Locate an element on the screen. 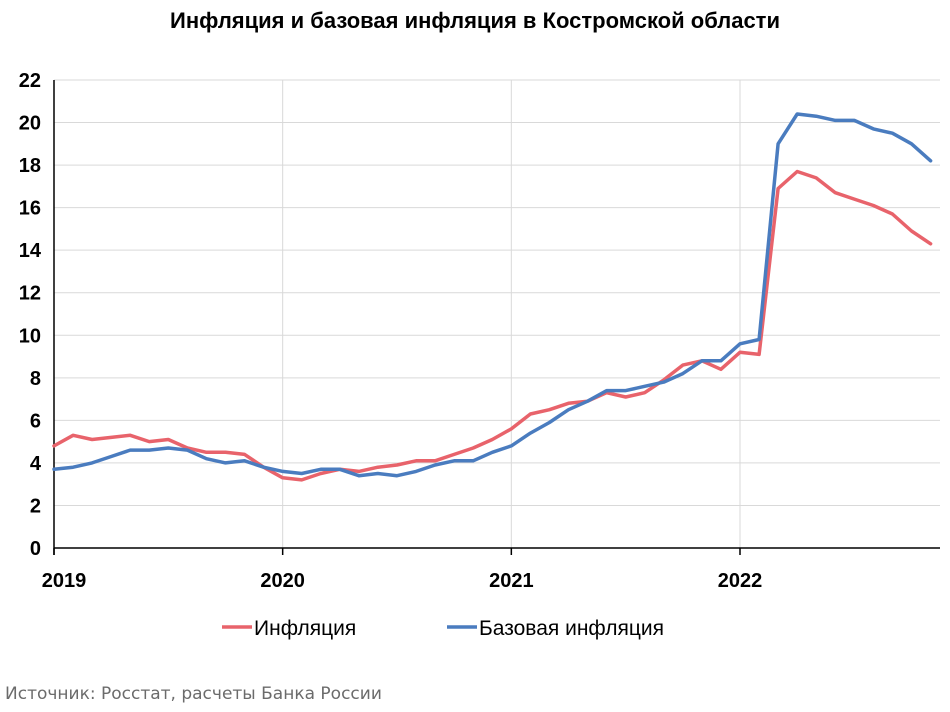 The image size is (950, 712). y-tick-label: 12 is located at coordinates (30, 294).